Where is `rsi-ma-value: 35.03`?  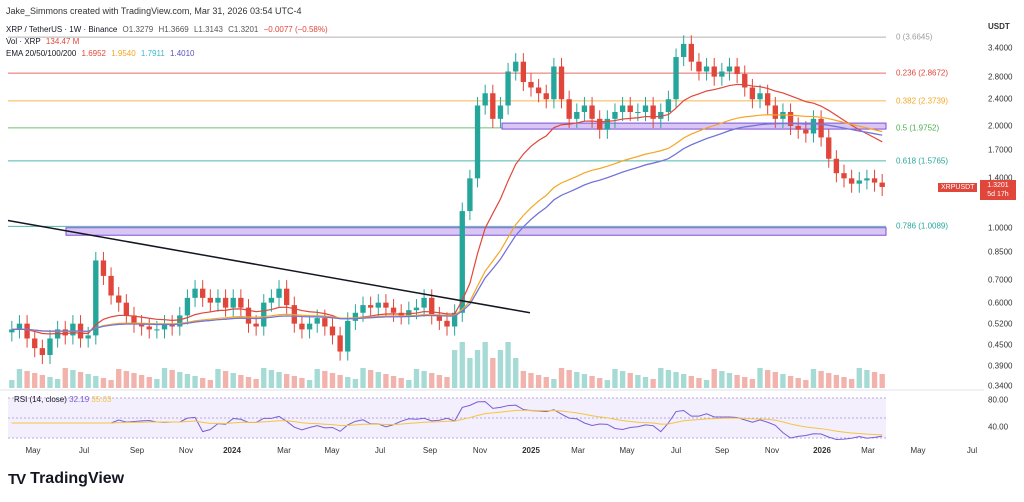
rsi-ma-value: 35.03 is located at coordinates (101, 399).